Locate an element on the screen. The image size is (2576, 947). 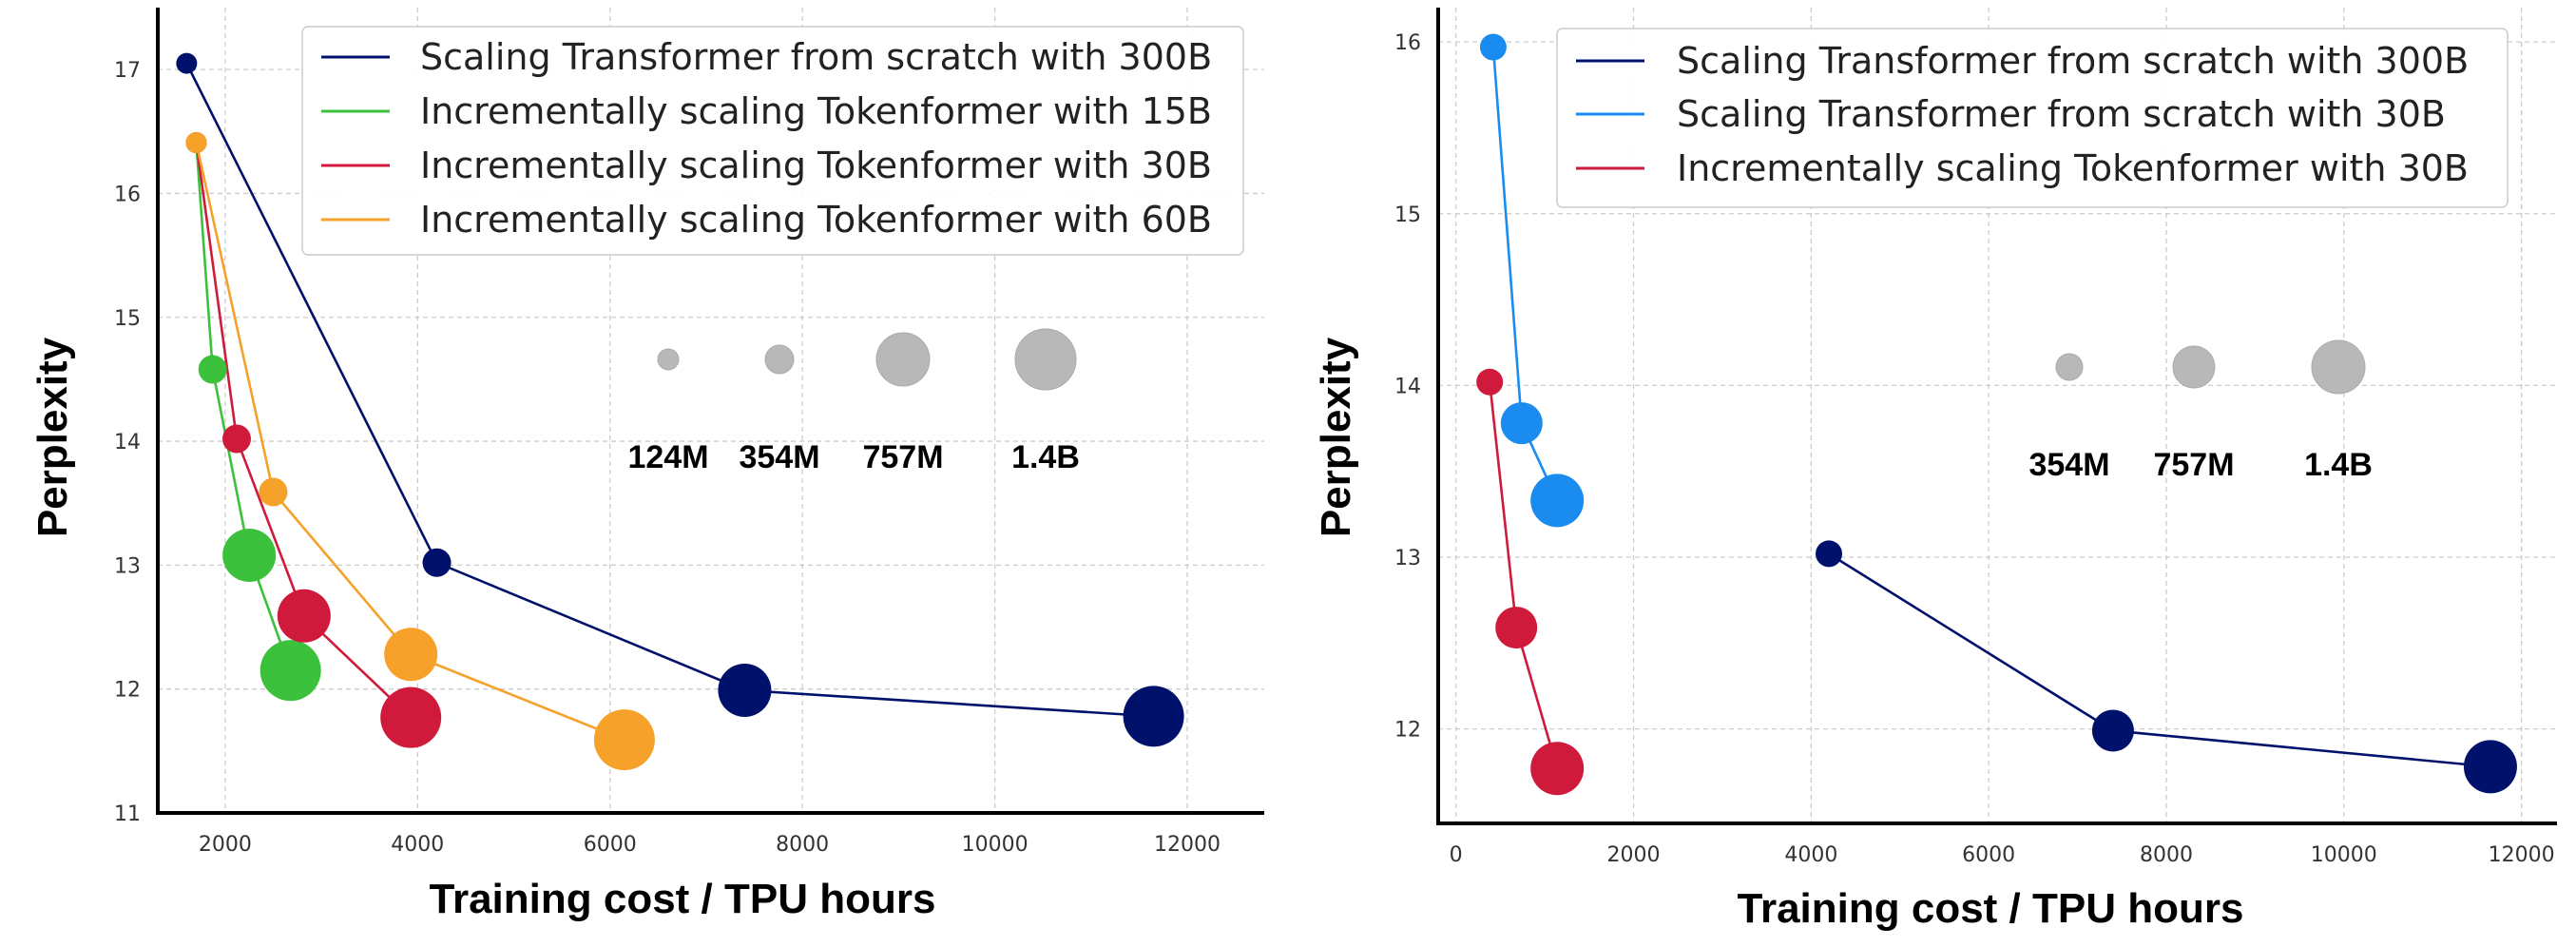
y-tick-label: 17 is located at coordinates (127, 71).